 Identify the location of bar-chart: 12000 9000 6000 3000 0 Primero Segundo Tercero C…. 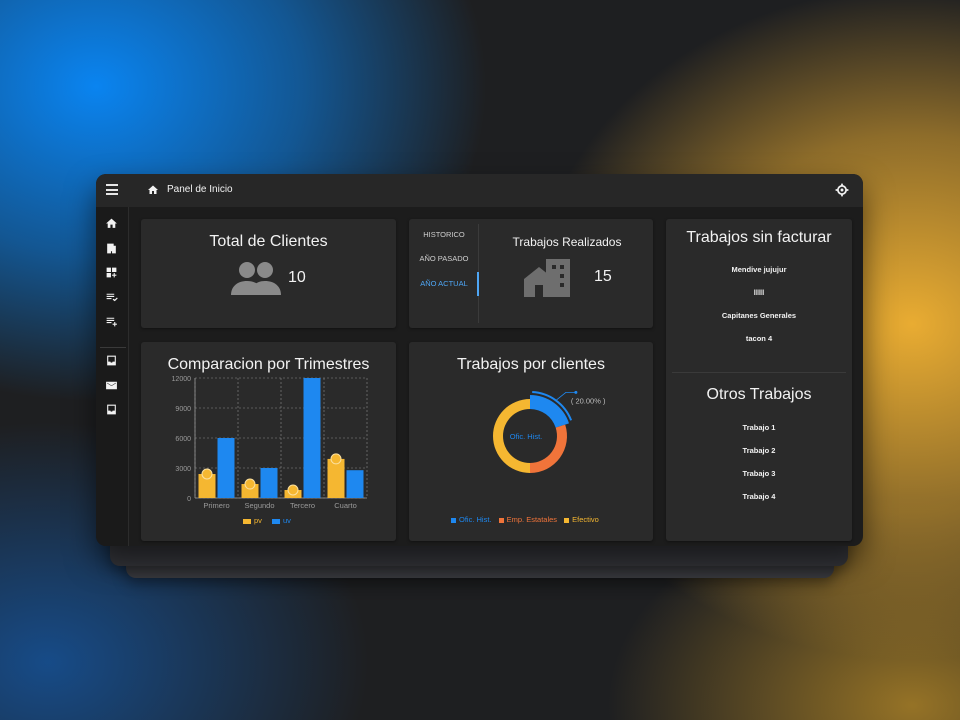
(270, 443).